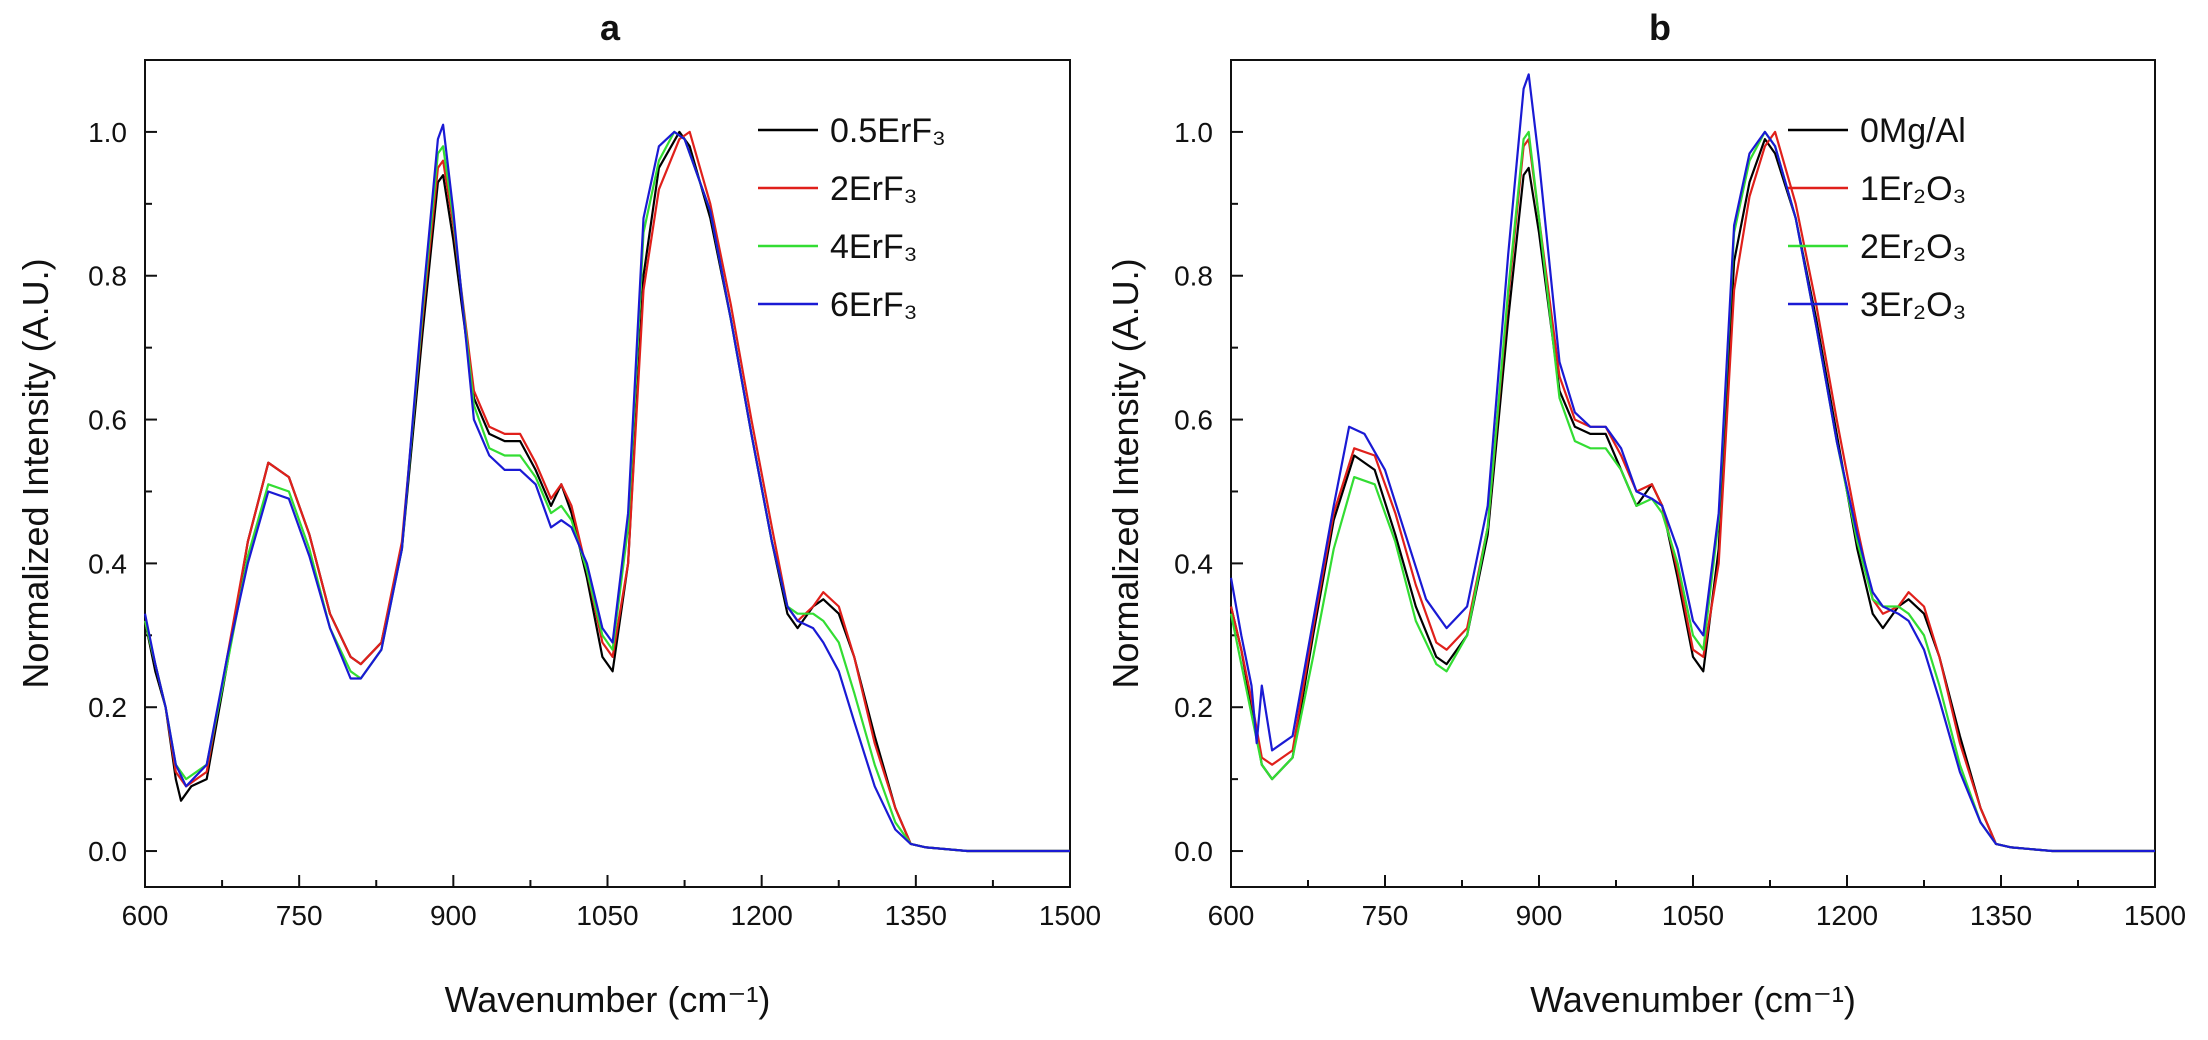 This screenshot has height=1040, width=2208. Describe the element at coordinates (1913, 247) in the screenshot. I see `legend-label: 2Er₂O₃` at that location.